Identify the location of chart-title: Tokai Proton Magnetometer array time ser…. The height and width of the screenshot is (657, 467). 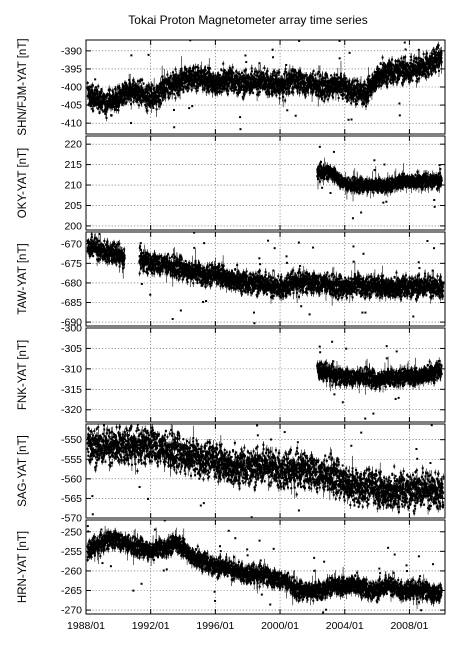
(247, 20).